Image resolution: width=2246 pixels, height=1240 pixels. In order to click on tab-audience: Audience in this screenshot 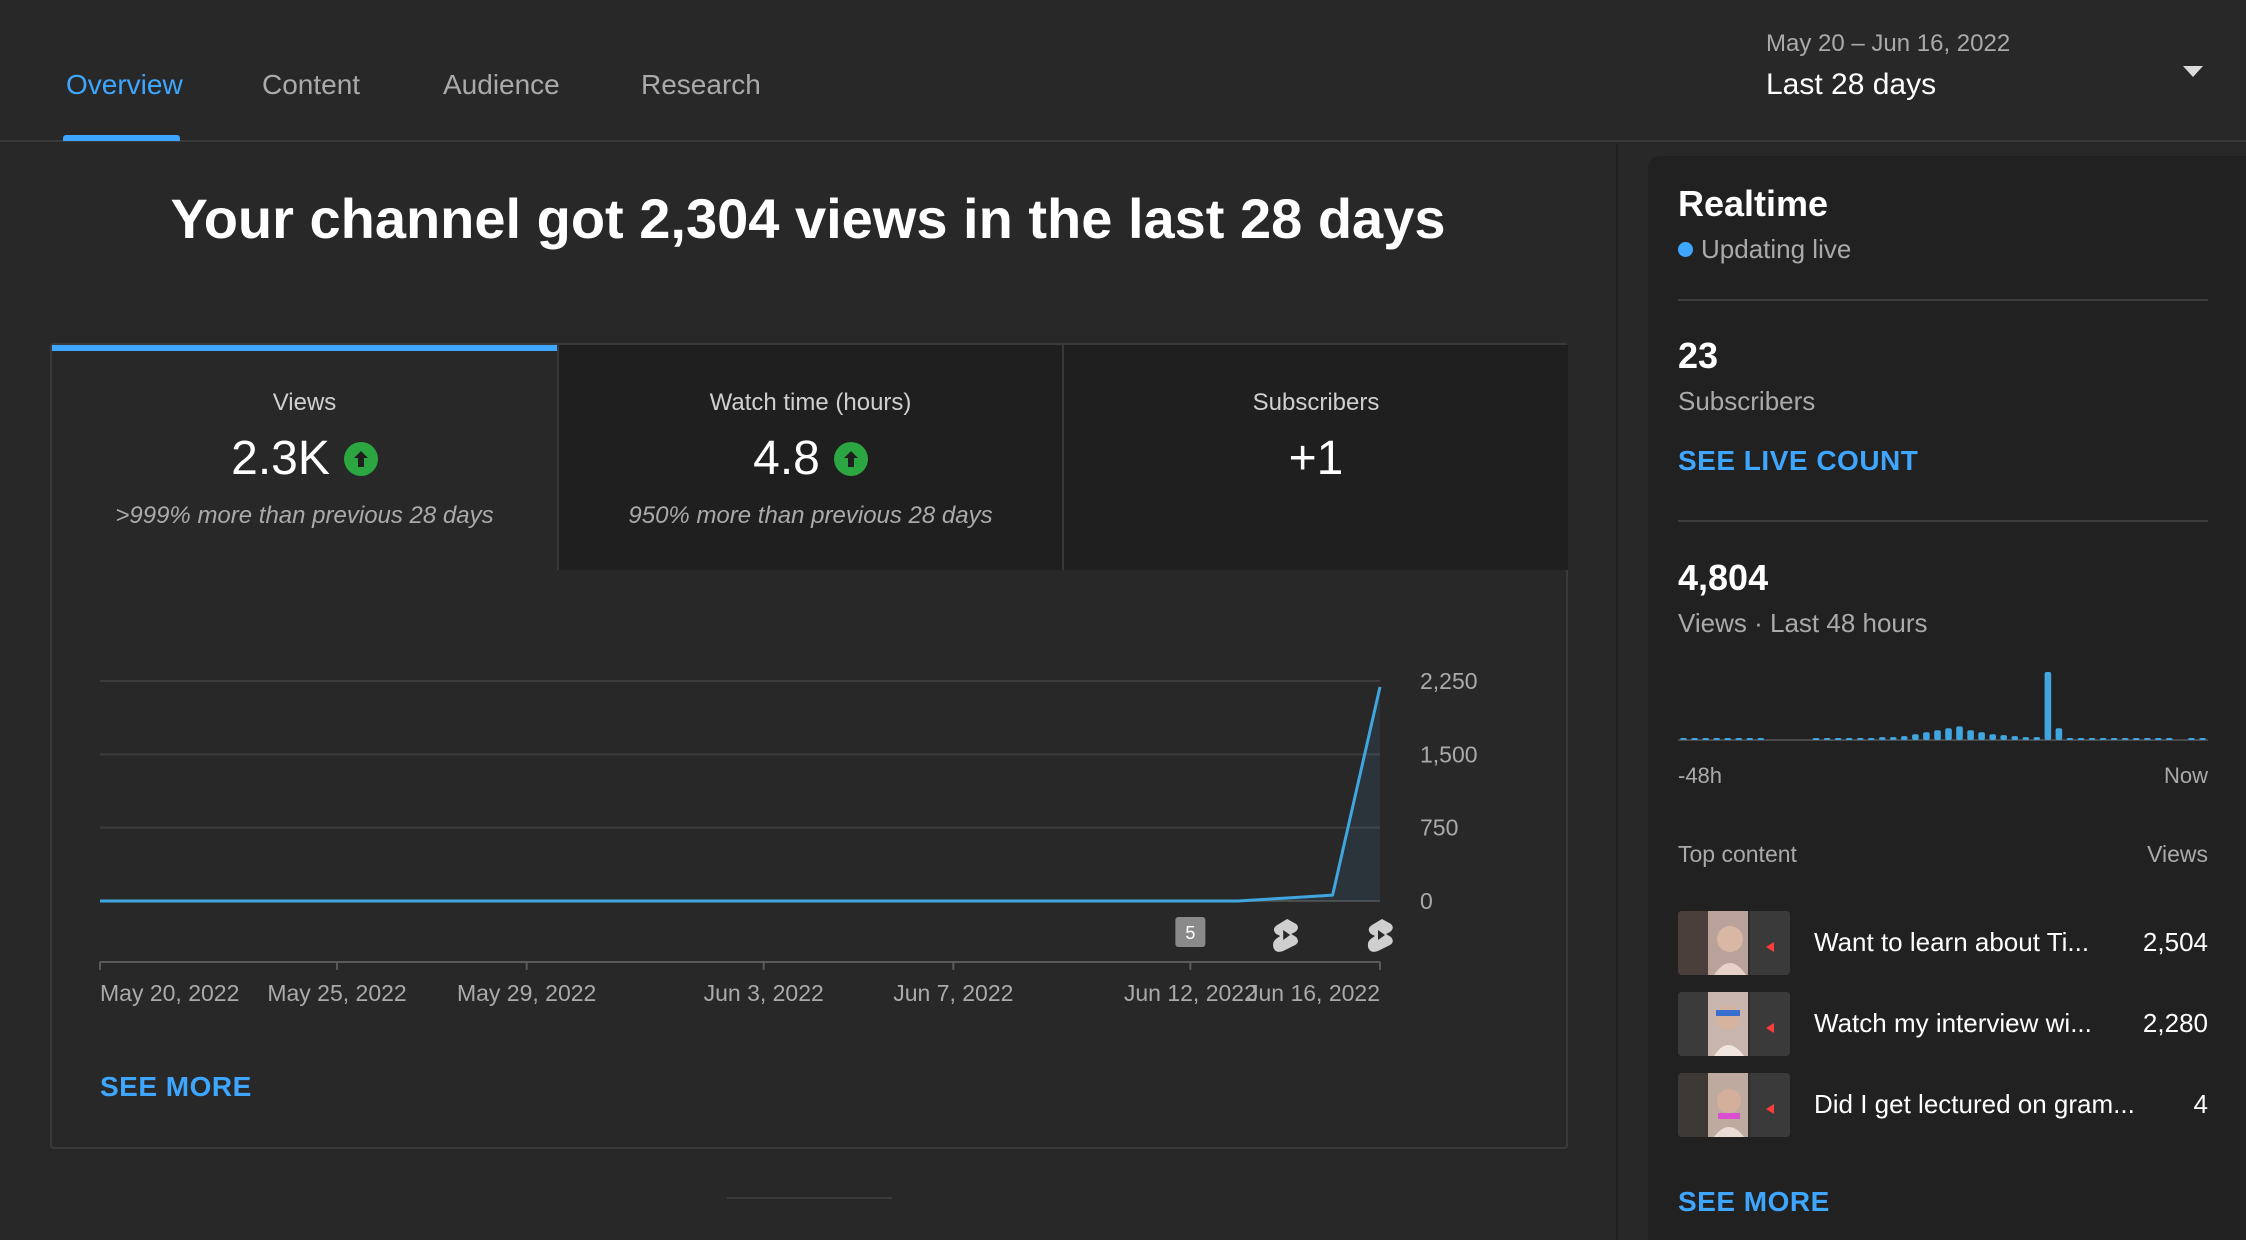, I will do `click(501, 84)`.